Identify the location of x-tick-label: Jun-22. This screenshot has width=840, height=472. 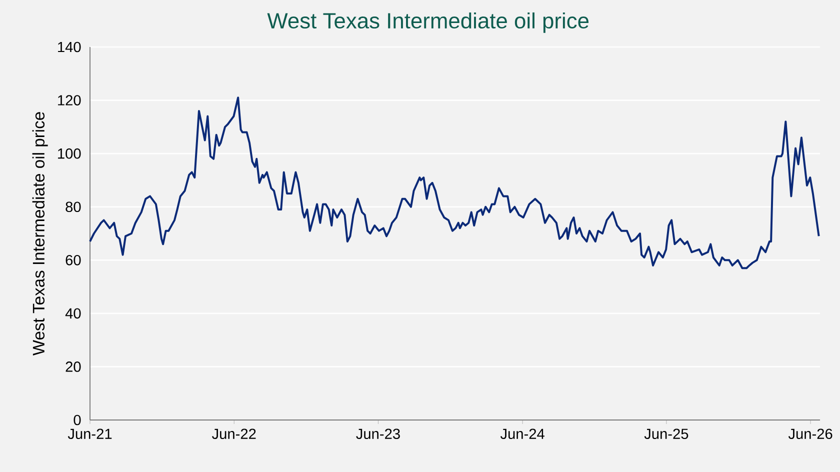
(234, 434).